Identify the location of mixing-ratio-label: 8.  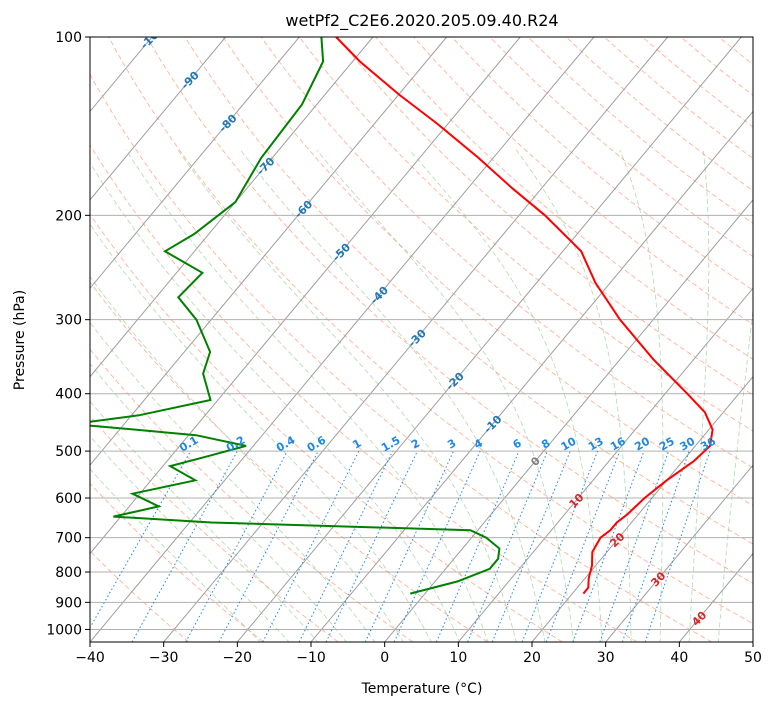
(545, 444).